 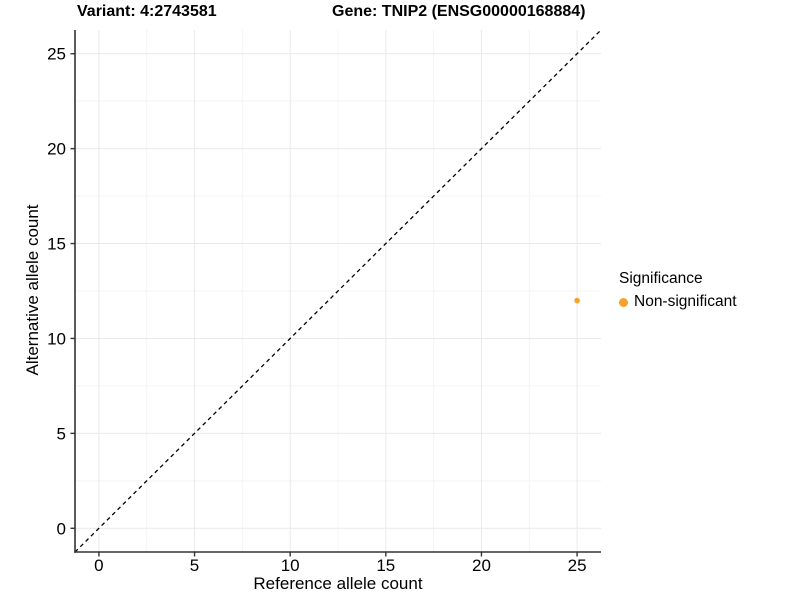 What do you see at coordinates (623, 302) in the screenshot?
I see `legend-key-dot-icon` at bounding box center [623, 302].